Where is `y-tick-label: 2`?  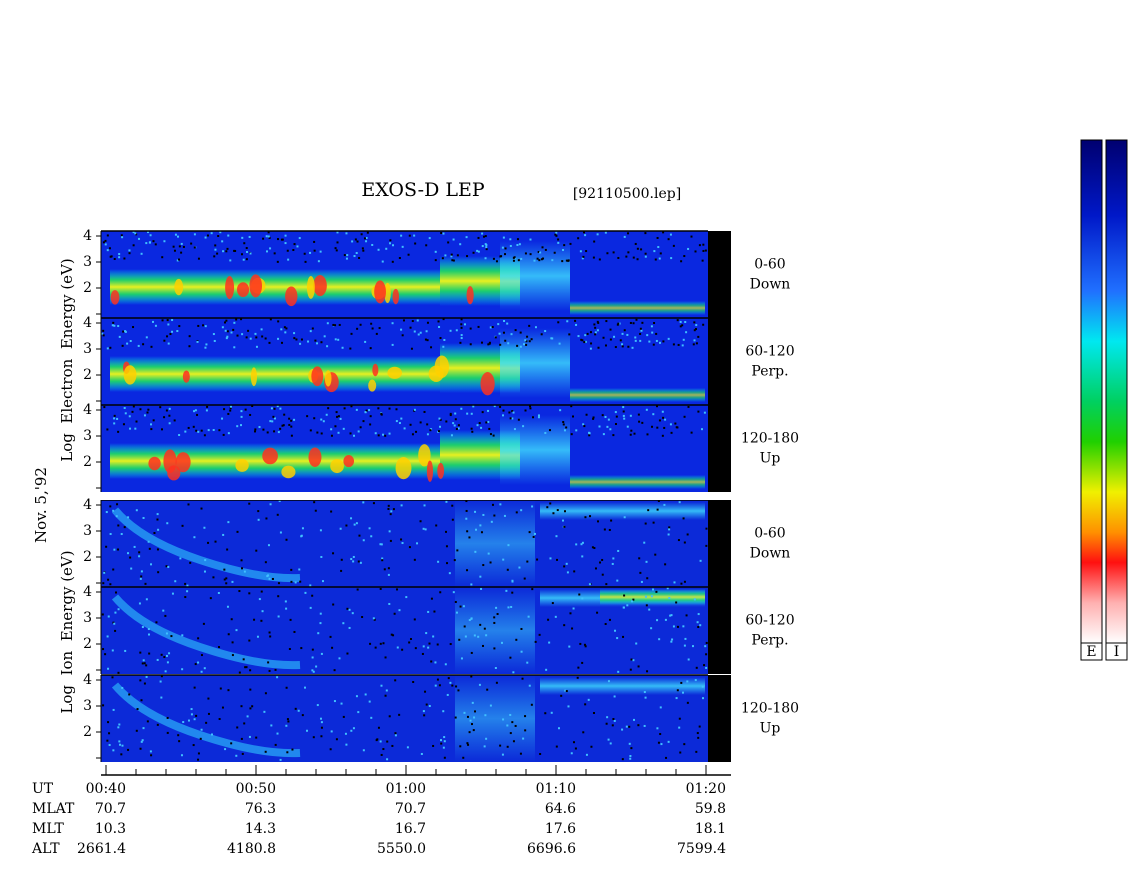
y-tick-label: 2 is located at coordinates (87, 557).